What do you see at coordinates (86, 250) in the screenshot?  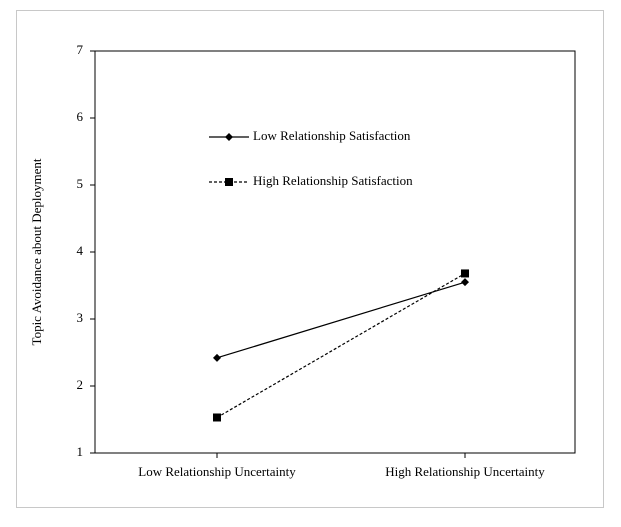 I see `y-axis-ticks: 1 2 3 4 5 6 7` at bounding box center [86, 250].